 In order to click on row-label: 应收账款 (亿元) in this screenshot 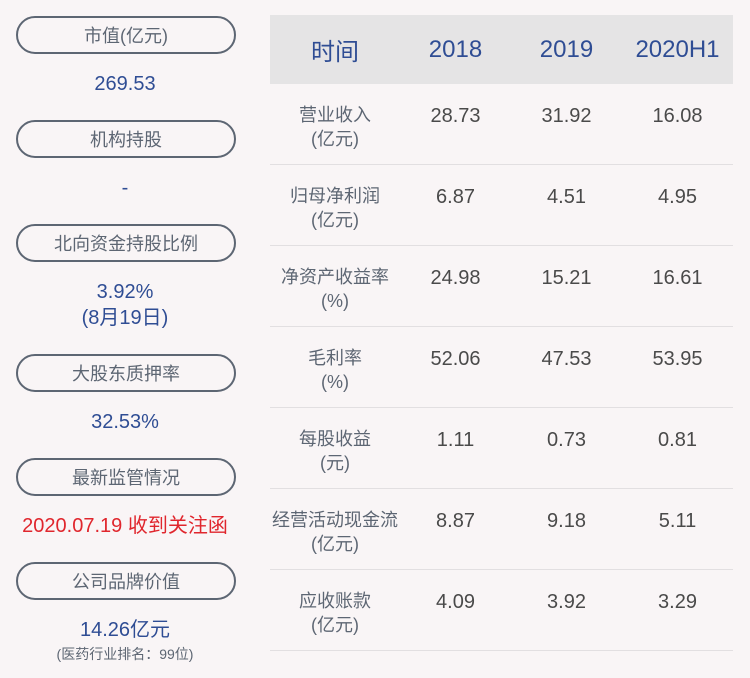, I will do `click(335, 603)`.